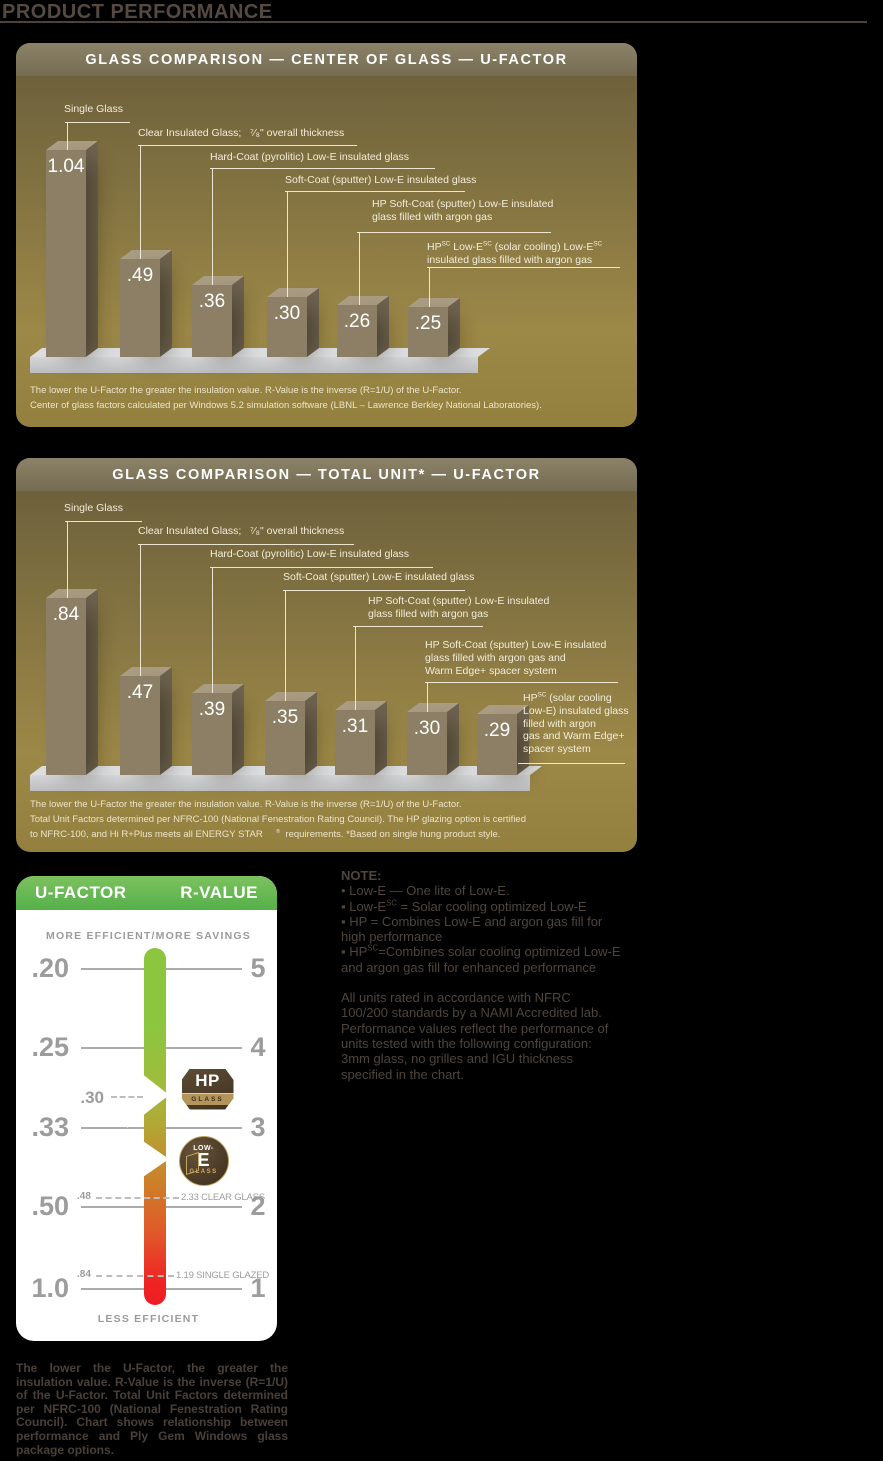 This screenshot has width=883, height=1461. Describe the element at coordinates (84, 1196) in the screenshot. I see `clear-glass-marker-value: .48` at that location.